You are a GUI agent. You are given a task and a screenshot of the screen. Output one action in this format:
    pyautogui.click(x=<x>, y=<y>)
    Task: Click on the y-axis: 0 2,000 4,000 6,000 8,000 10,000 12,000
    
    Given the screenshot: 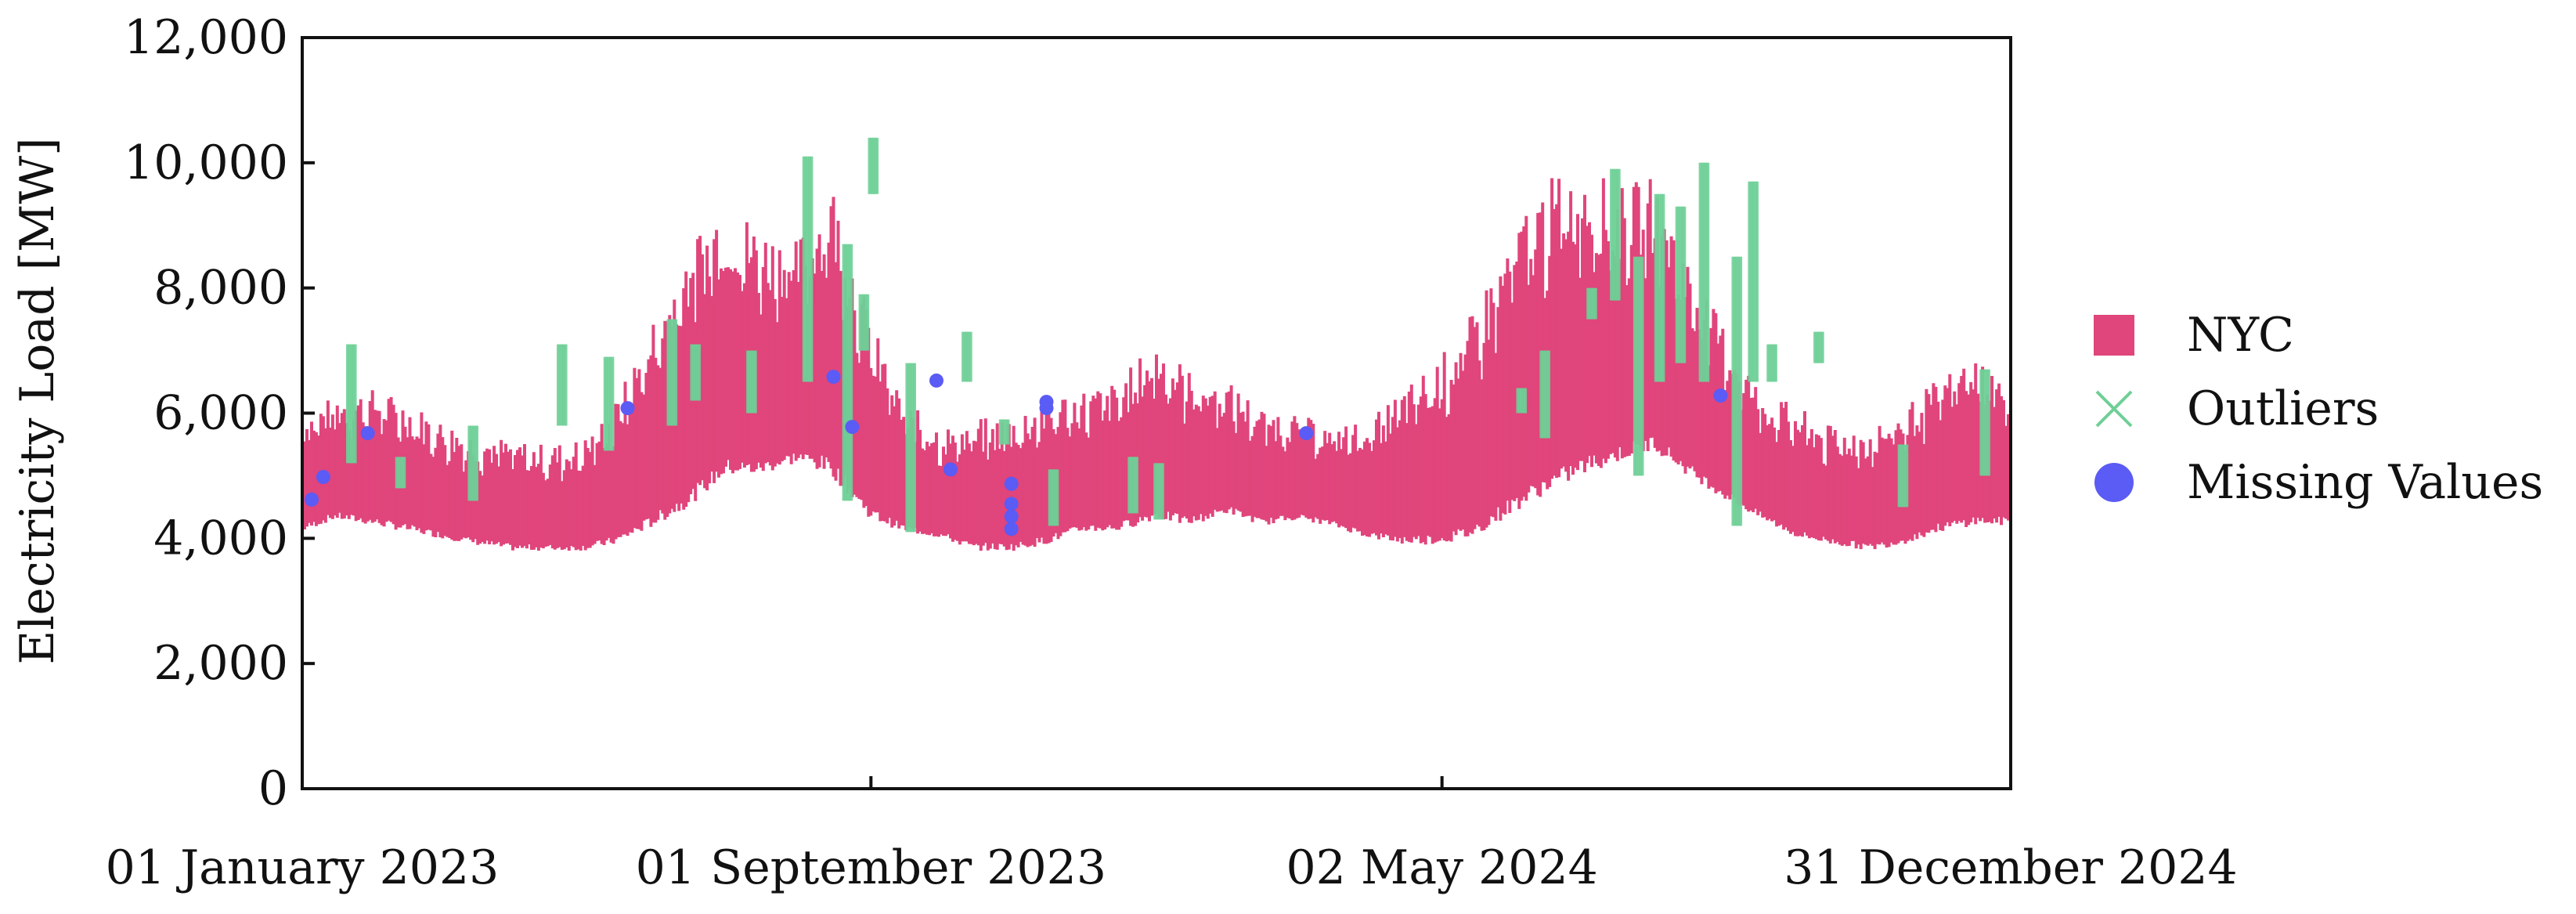 What is the action you would take?
    pyautogui.click(x=220, y=413)
    